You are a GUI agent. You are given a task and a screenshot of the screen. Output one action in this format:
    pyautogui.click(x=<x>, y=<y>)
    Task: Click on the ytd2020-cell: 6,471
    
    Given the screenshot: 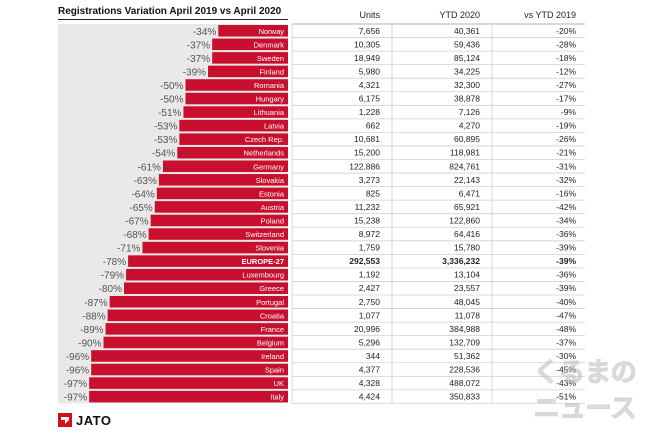 What is the action you would take?
    pyautogui.click(x=470, y=193)
    